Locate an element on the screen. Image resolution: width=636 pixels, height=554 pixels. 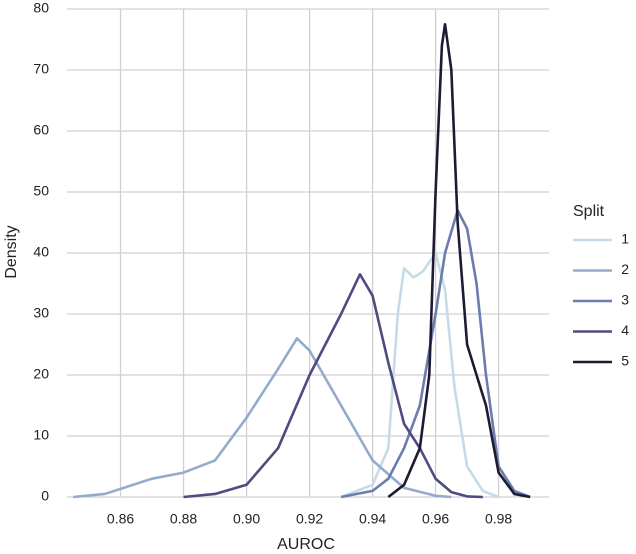
legend-label: 4 is located at coordinates (625, 330).